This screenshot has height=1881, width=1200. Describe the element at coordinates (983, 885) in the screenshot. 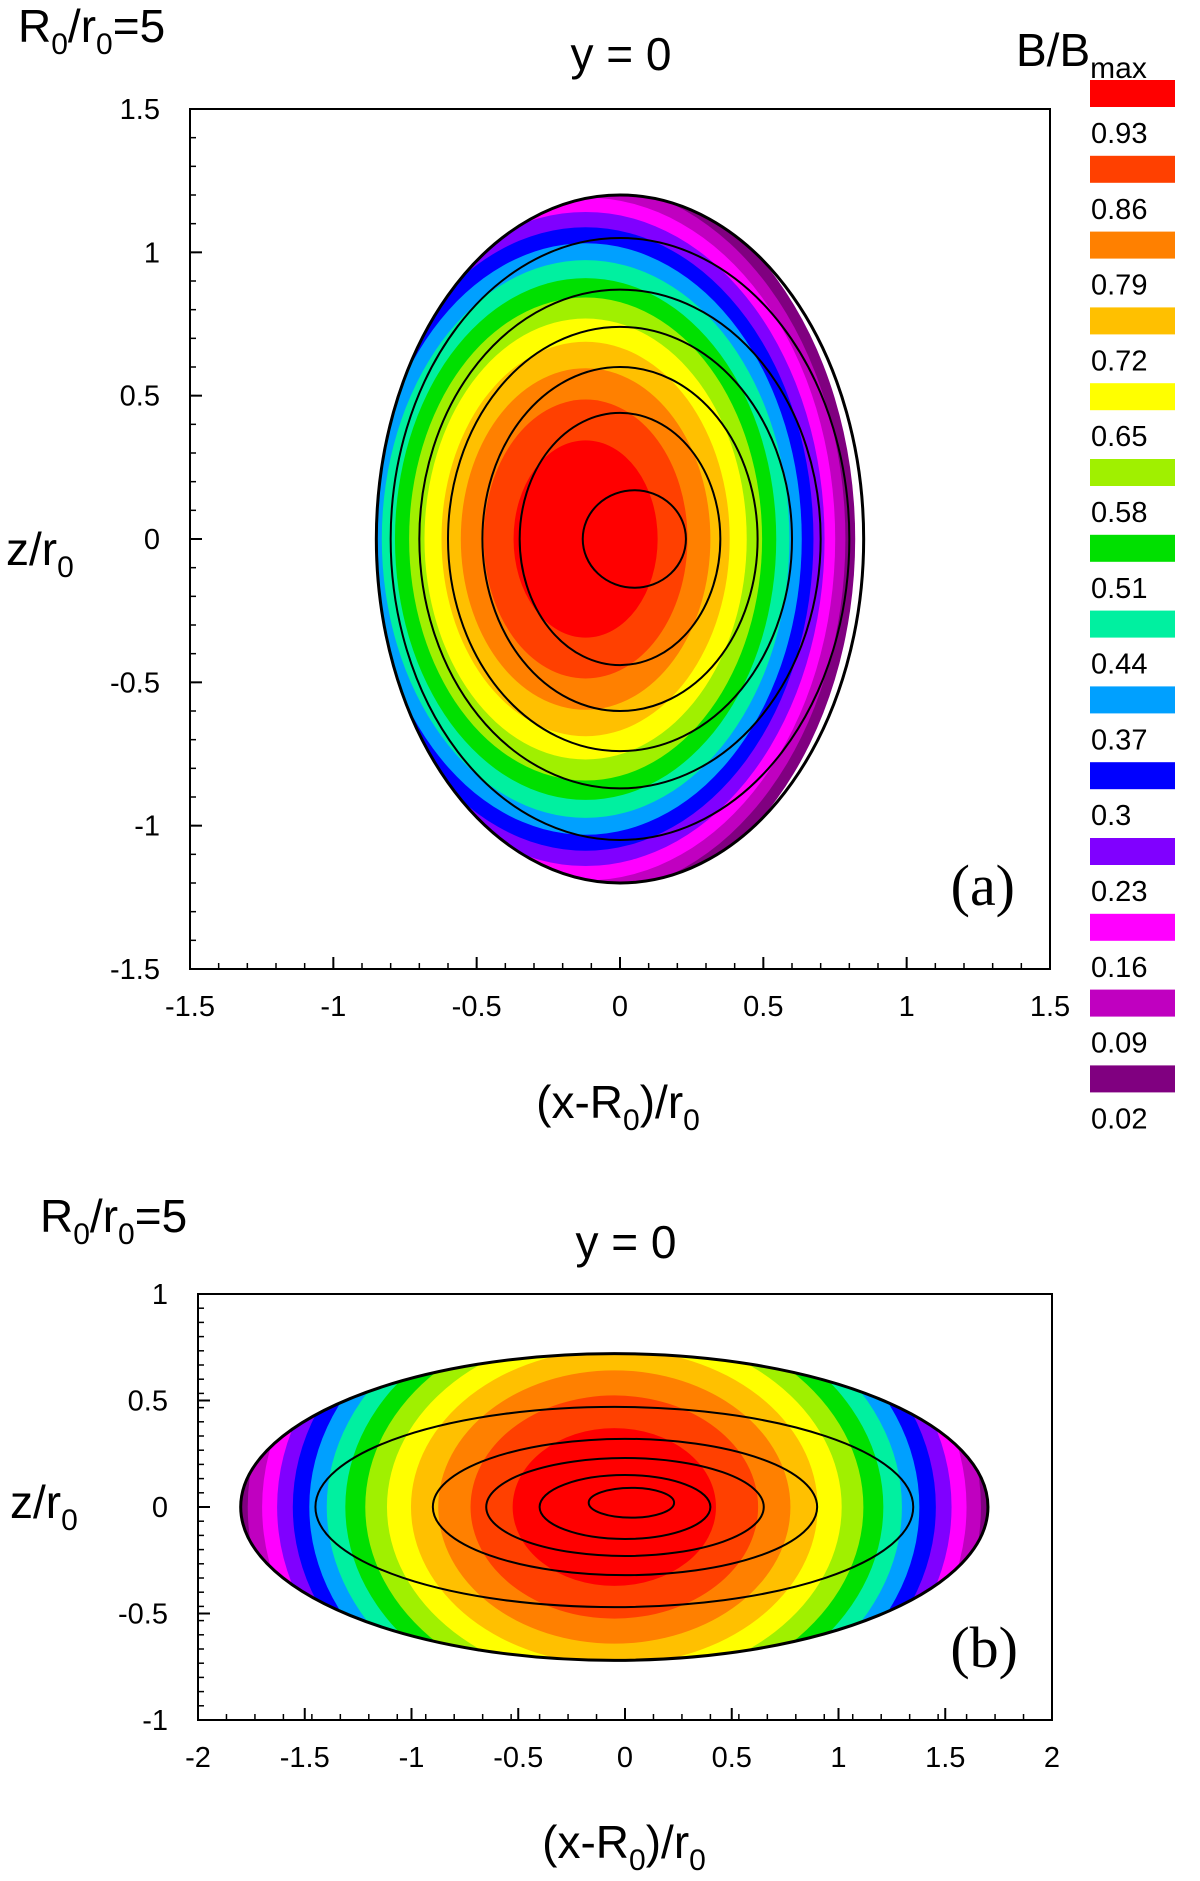

I see `panel-a-tag: (a)` at that location.